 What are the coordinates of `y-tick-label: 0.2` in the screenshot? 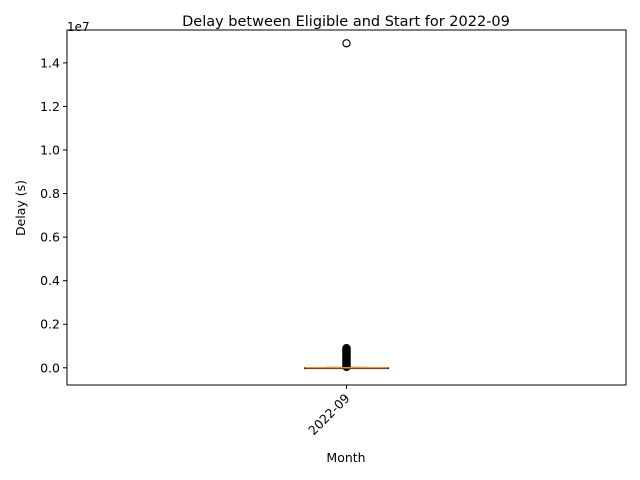 It's located at (50, 324).